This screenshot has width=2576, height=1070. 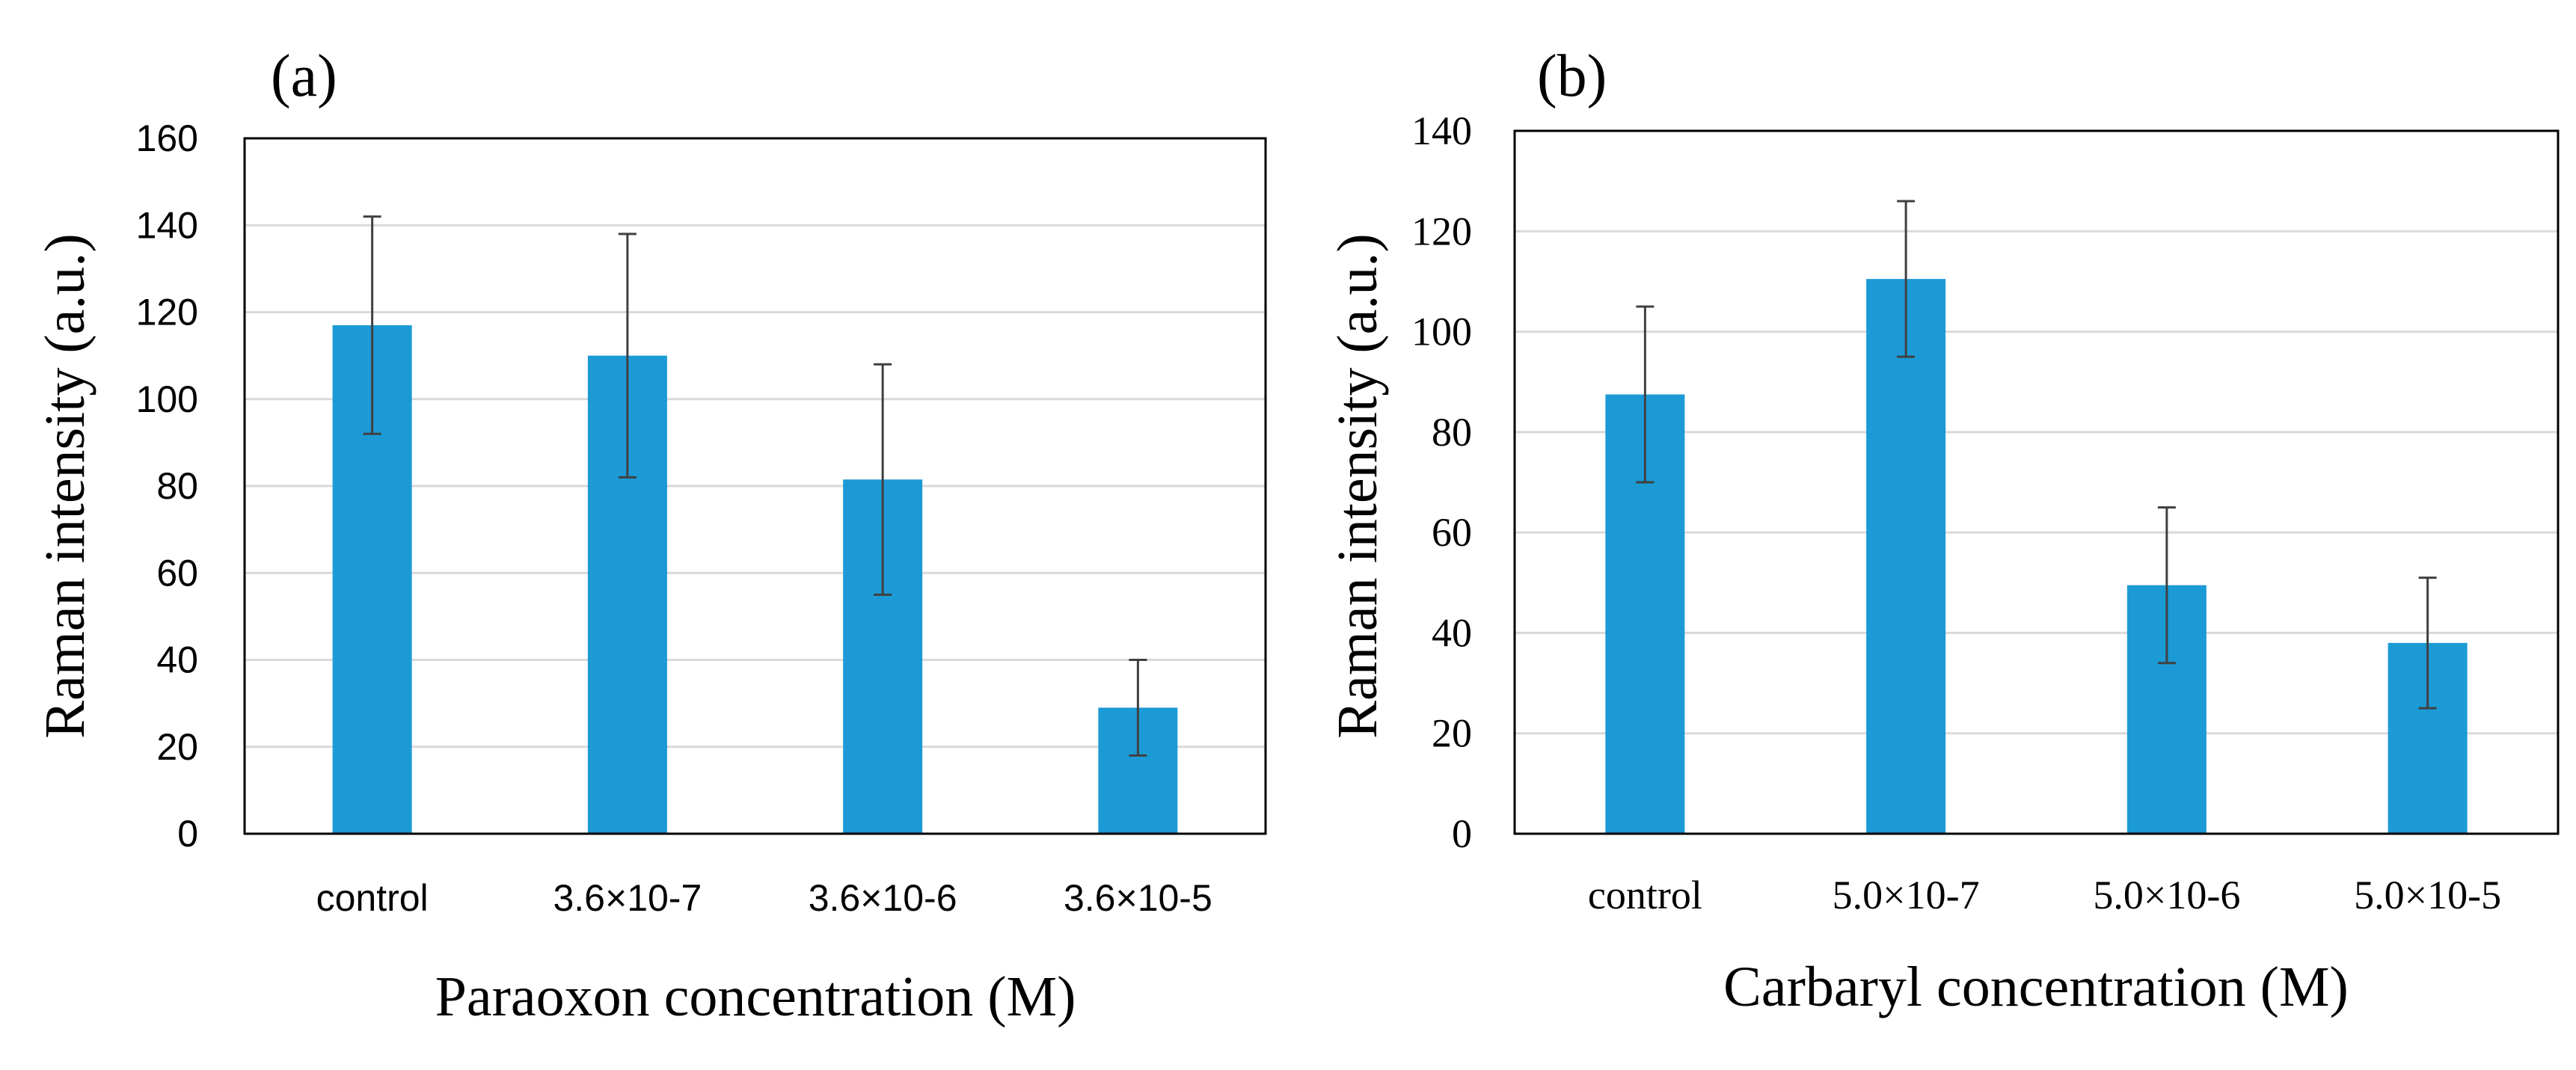 I want to click on panel-b-y-tick-label: 60, so click(x=1452, y=533).